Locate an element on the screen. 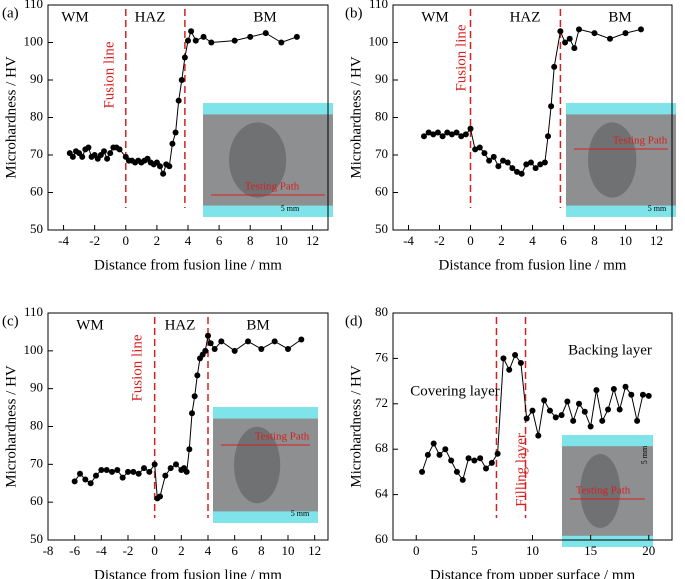  y-tick-label: 50 is located at coordinates (36, 228).